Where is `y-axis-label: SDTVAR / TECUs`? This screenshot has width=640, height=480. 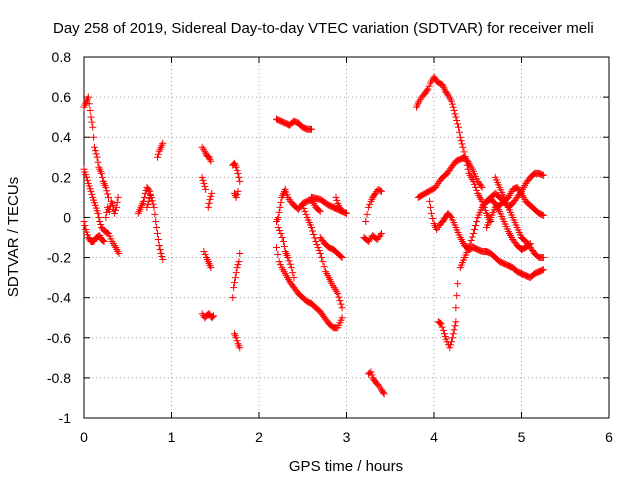 y-axis-label: SDTVAR / TECUs is located at coordinates (13, 237).